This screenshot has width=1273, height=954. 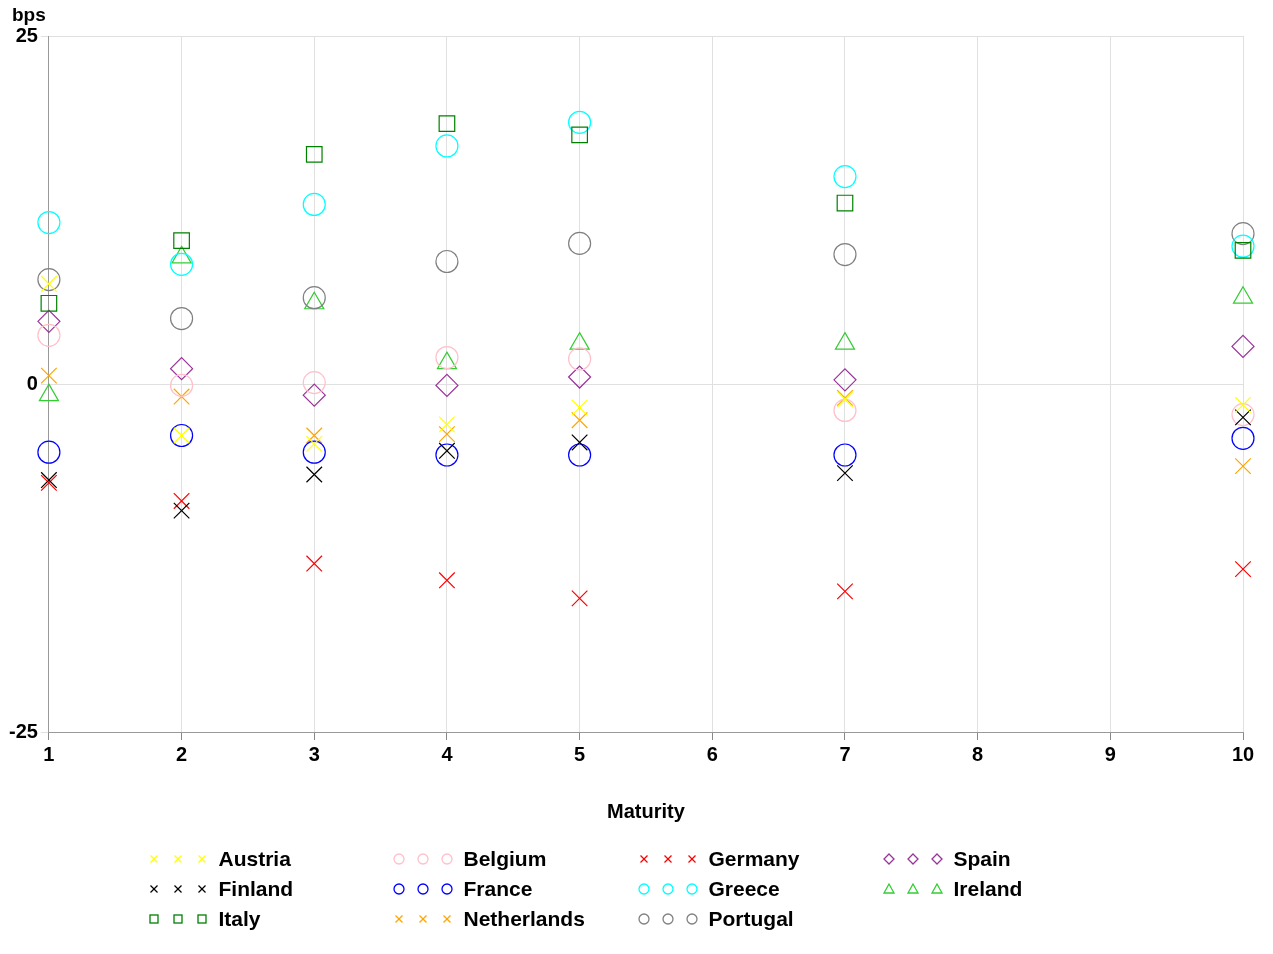 I want to click on x-tick-label: 1, so click(x=49, y=753).